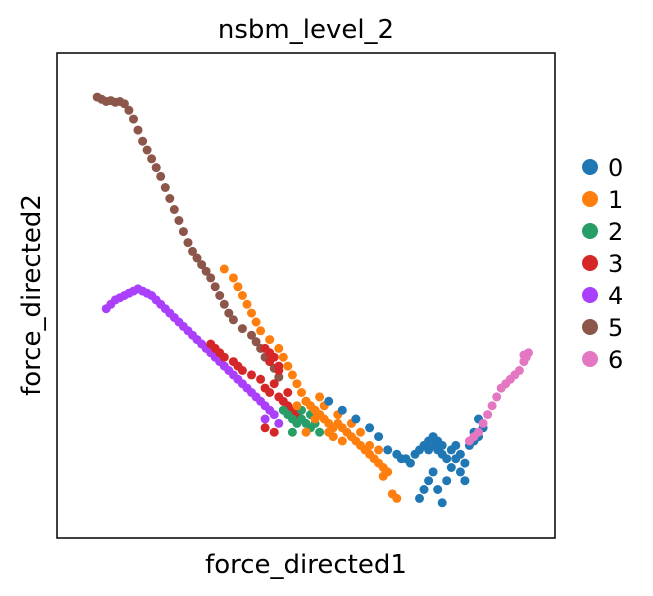  Describe the element at coordinates (615, 168) in the screenshot. I see `legend-label: 0` at that location.